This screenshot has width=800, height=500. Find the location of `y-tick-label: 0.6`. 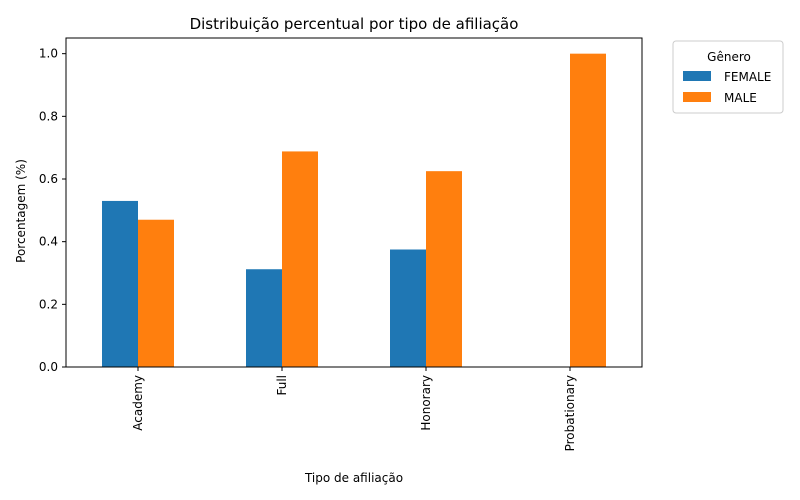

y-tick-label: 0.6 is located at coordinates (48, 179).